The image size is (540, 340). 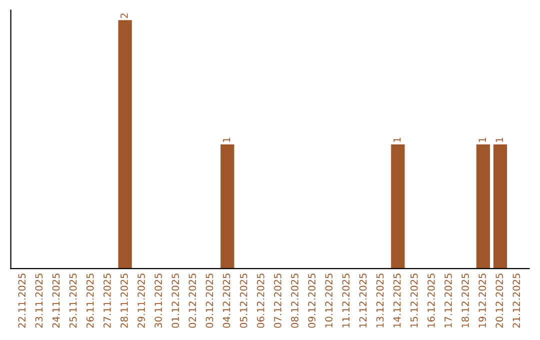 I want to click on x-tick-label: 22.11.2025, so click(x=22, y=301).